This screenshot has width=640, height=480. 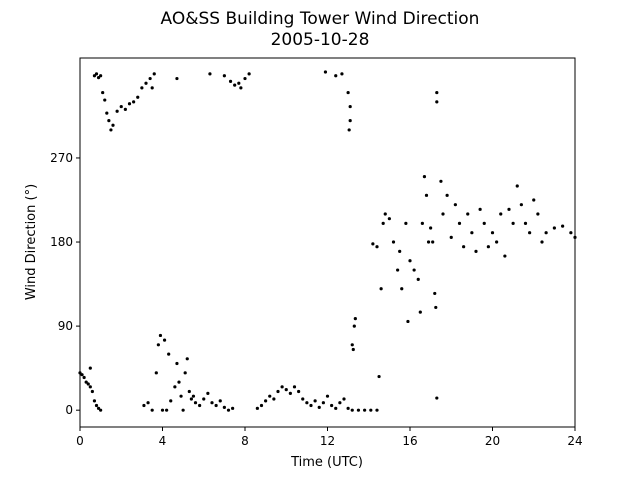 I want to click on y-tick-label: 90, so click(x=65, y=326).